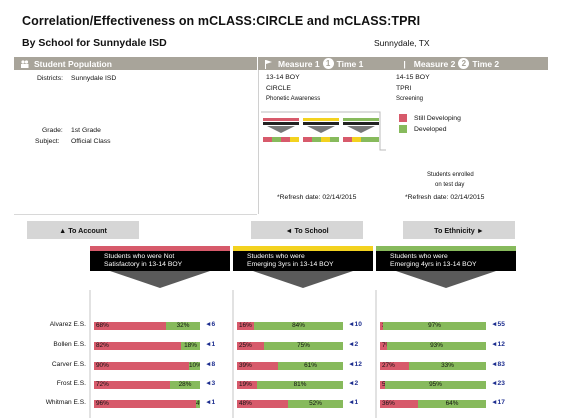 The width and height of the screenshot is (562, 418). What do you see at coordinates (245, 326) in the screenshot?
I see `still-developing-bar: 16%` at bounding box center [245, 326].